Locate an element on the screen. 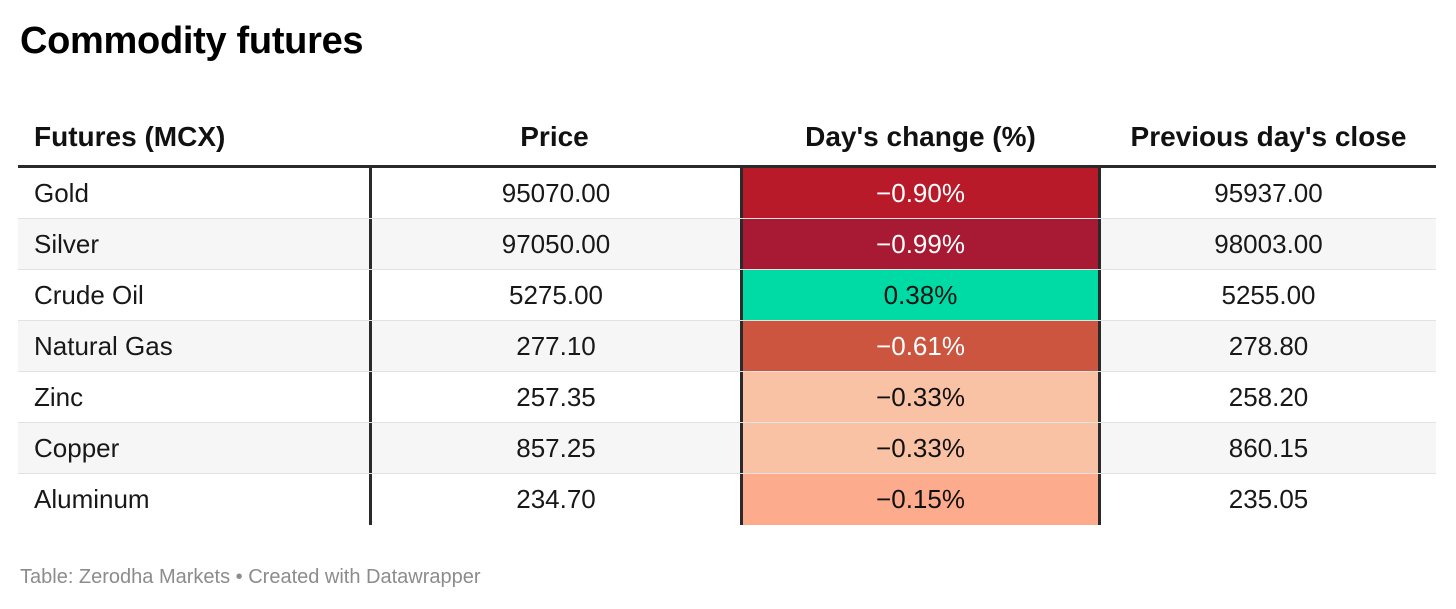 This screenshot has height=609, width=1456. table-row: Silver 97050.00 −0.99% 98003.00 is located at coordinates (727, 244).